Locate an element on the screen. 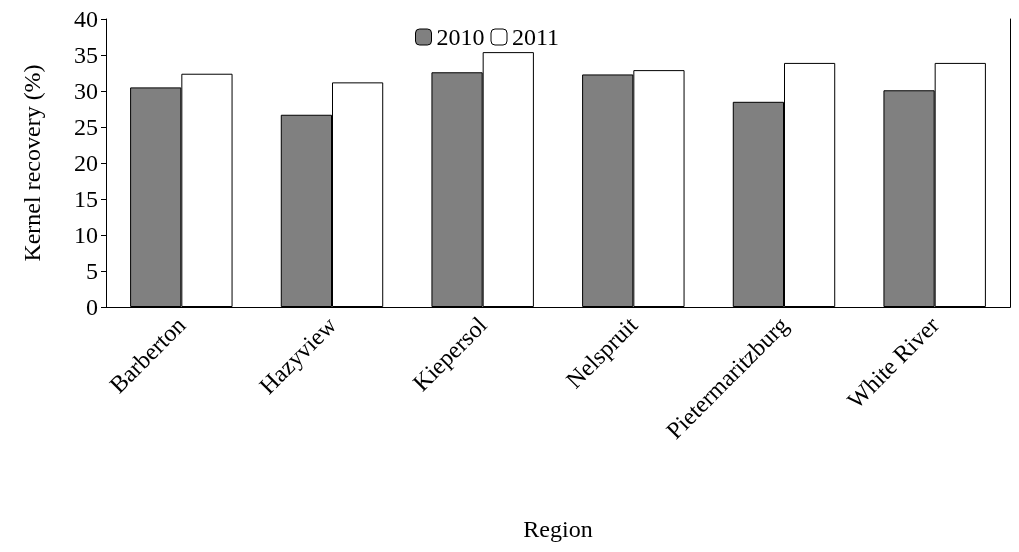 The height and width of the screenshot is (552, 1019). y-axis-title: Kernel recovery (%) is located at coordinates (32, 163).